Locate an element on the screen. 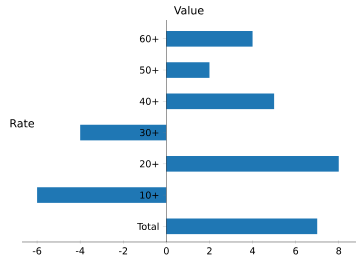 Image resolution: width=362 pixels, height=264 pixels. x-tick-label: -2 is located at coordinates (123, 250).